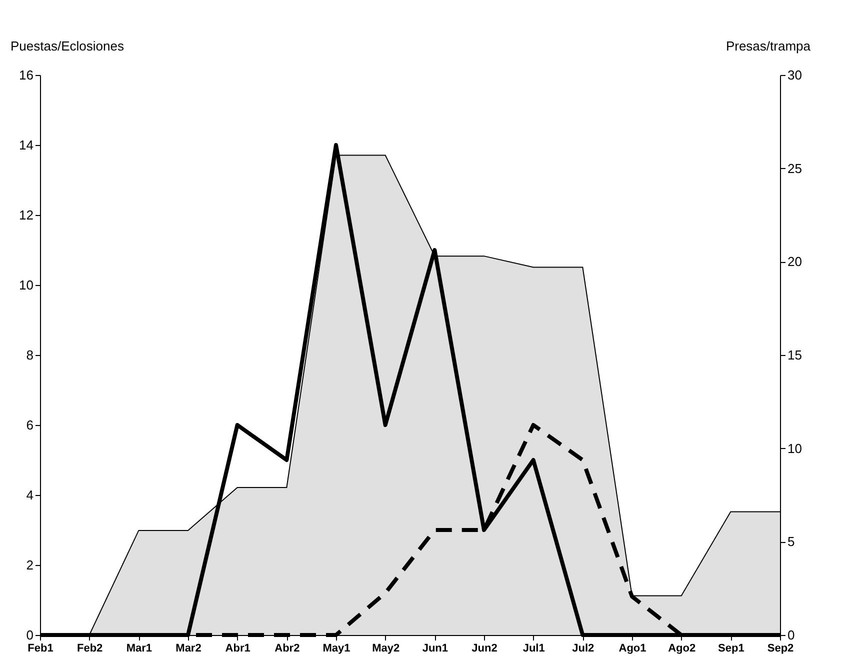 The height and width of the screenshot is (671, 863). I want to click on x-tick-label: Abr1, so click(237, 648).